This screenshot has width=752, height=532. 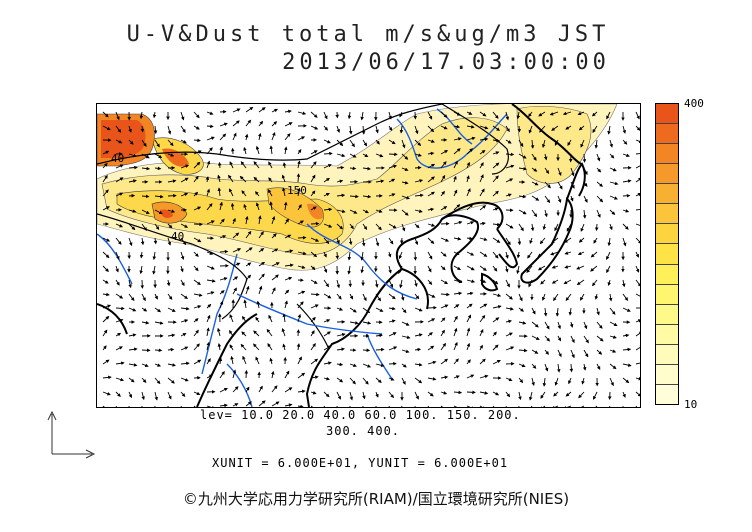 I want to click on reference-vector-icon, so click(x=71, y=434).